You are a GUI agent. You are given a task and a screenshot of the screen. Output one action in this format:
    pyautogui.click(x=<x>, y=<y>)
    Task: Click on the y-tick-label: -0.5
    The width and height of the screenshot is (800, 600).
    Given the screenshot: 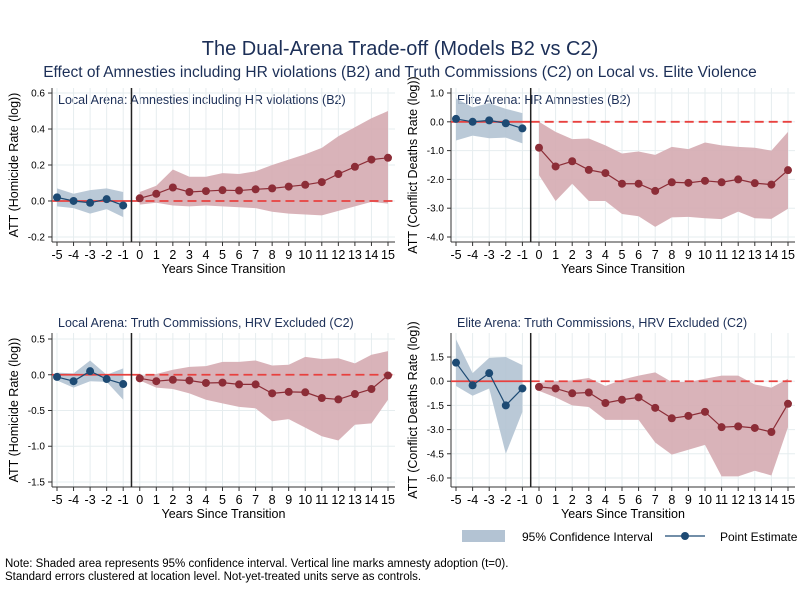 What is the action you would take?
    pyautogui.click(x=37, y=411)
    